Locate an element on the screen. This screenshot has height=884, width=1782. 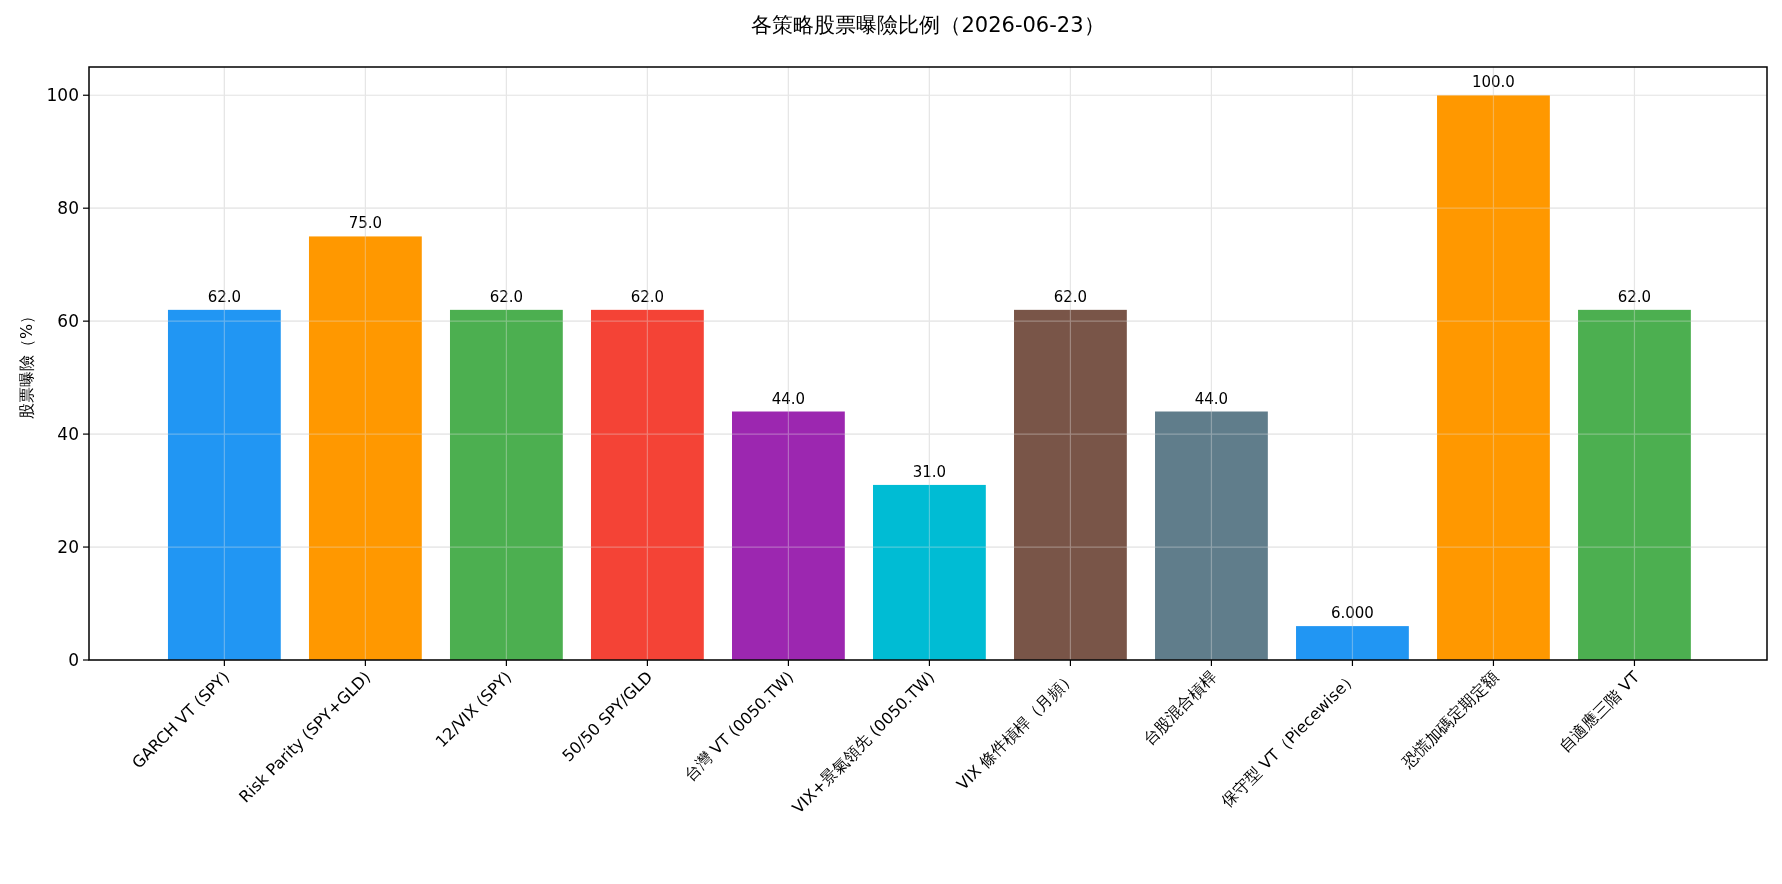
y-axis-title: 股票曝險（%） is located at coordinates (26, 363).